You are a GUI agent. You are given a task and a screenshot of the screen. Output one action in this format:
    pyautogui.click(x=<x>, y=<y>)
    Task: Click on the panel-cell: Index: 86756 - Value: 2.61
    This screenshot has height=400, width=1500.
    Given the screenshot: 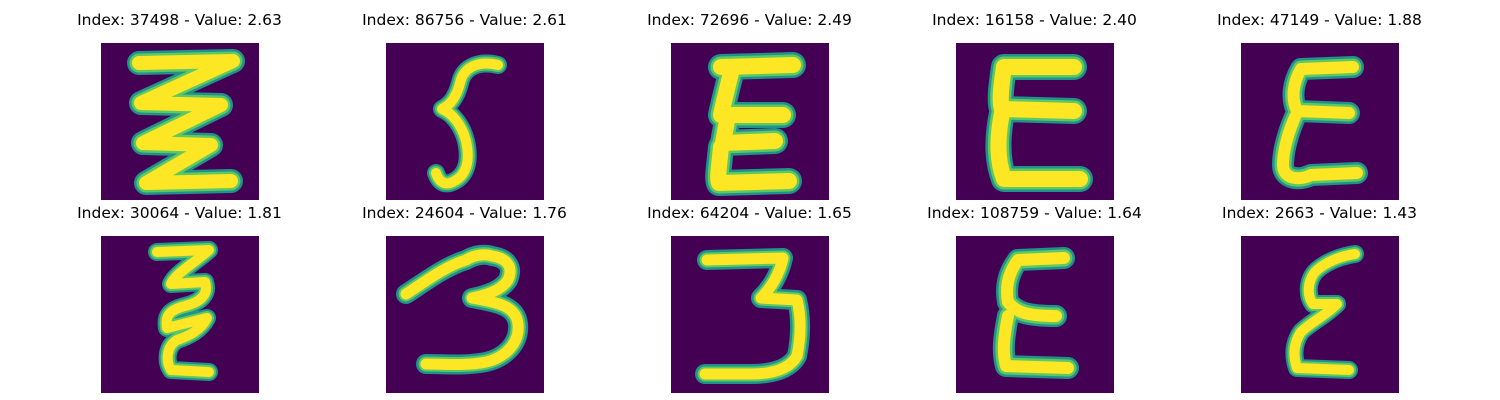 What is the action you would take?
    pyautogui.click(x=464, y=104)
    